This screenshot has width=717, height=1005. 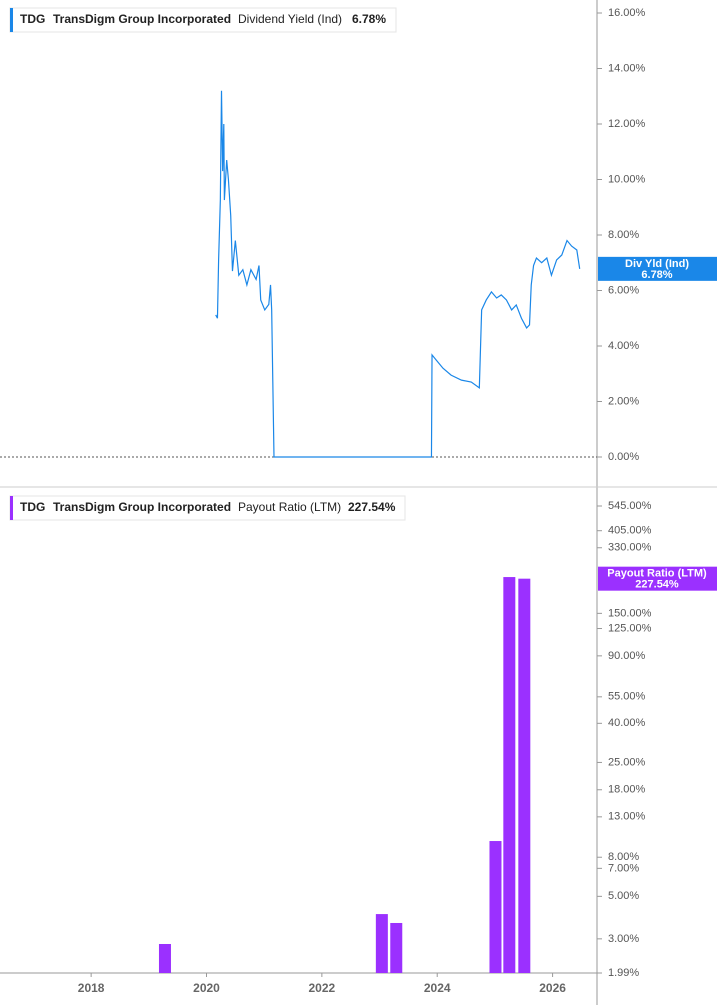 What do you see at coordinates (437, 988) in the screenshot?
I see `x-tick-label: 2024` at bounding box center [437, 988].